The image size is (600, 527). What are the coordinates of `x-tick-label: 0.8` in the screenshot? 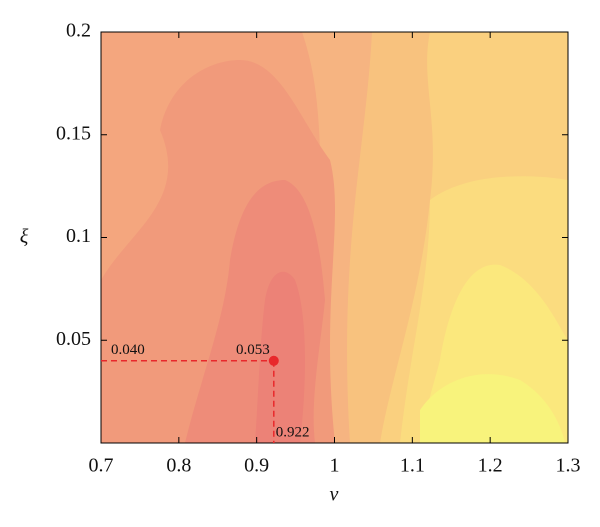 It's located at (178, 466).